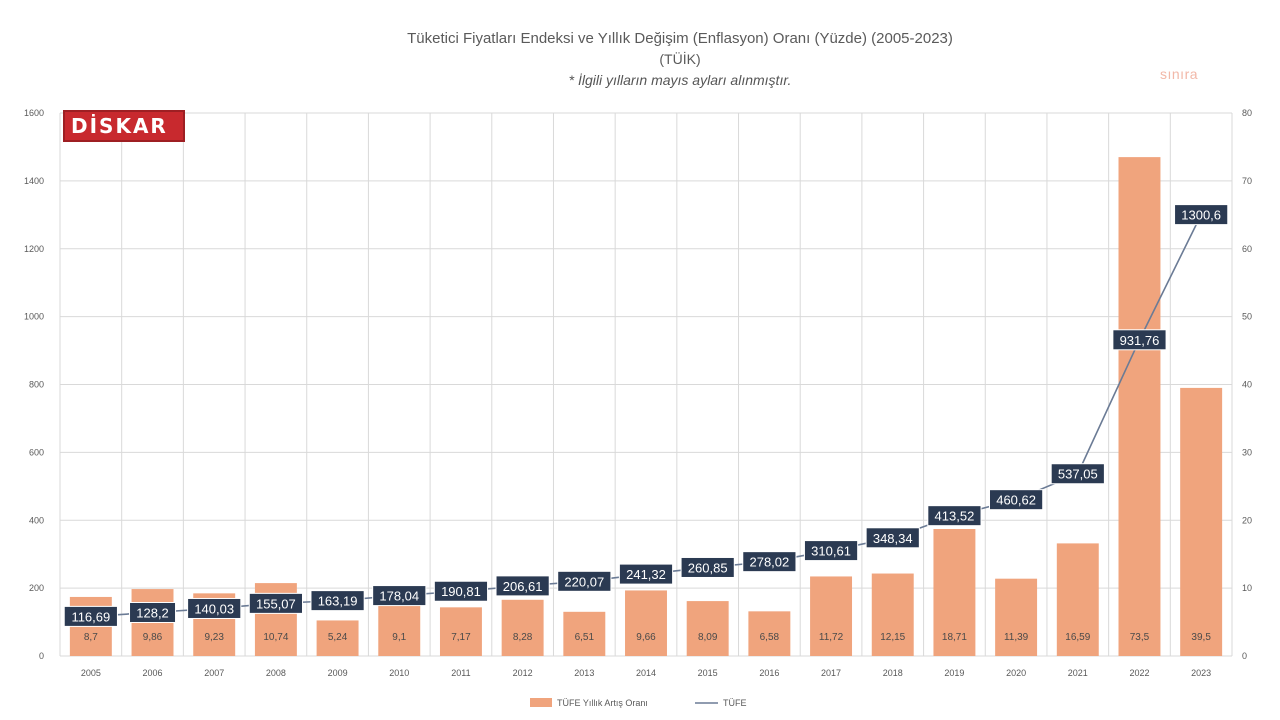 The image size is (1280, 720). I want to click on legend: TÜFE Yıllık Artış Oranı TÜFE, so click(638, 703).